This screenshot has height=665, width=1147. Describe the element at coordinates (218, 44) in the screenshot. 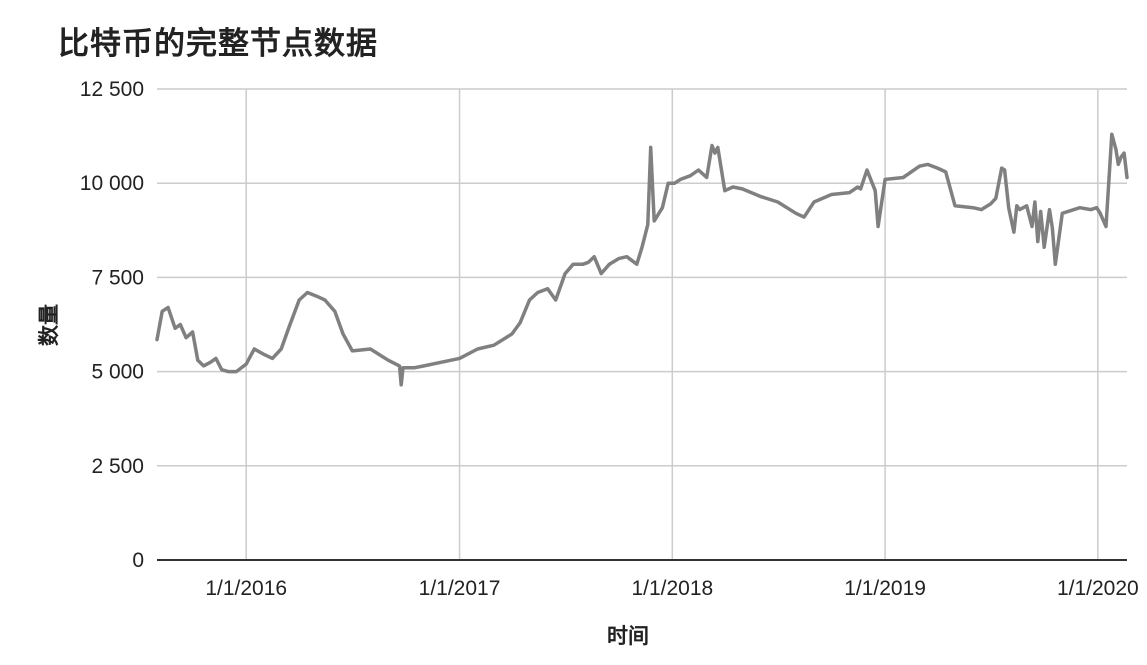

I see `chart-title: 比特币的完整节点数据` at that location.